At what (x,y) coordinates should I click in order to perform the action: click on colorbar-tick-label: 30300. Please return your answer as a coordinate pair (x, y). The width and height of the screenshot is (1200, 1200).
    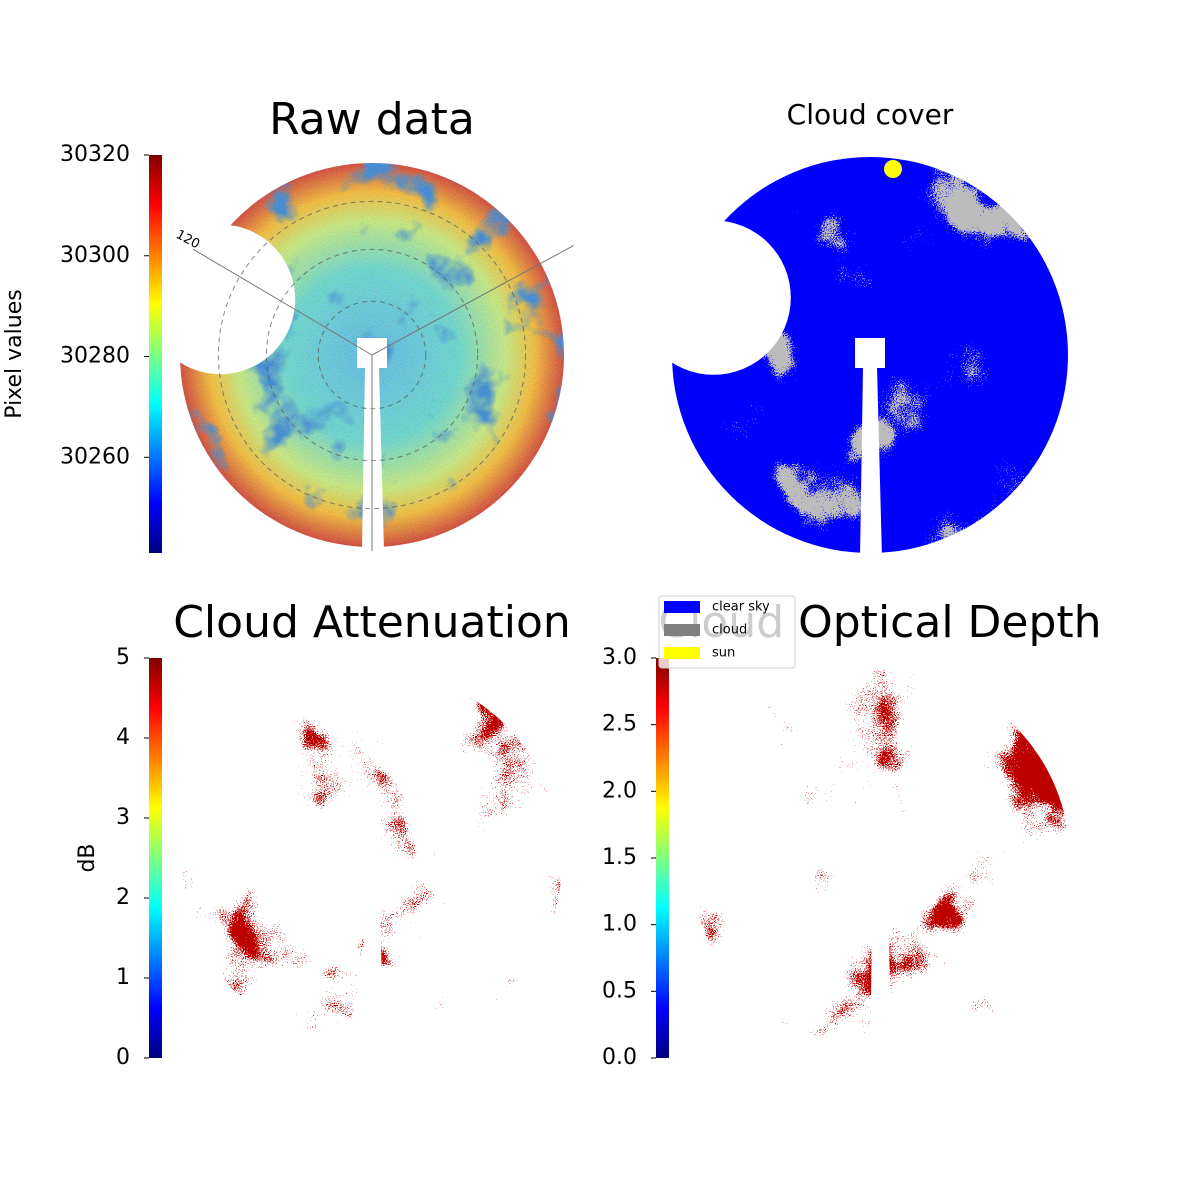
    Looking at the image, I should click on (95, 255).